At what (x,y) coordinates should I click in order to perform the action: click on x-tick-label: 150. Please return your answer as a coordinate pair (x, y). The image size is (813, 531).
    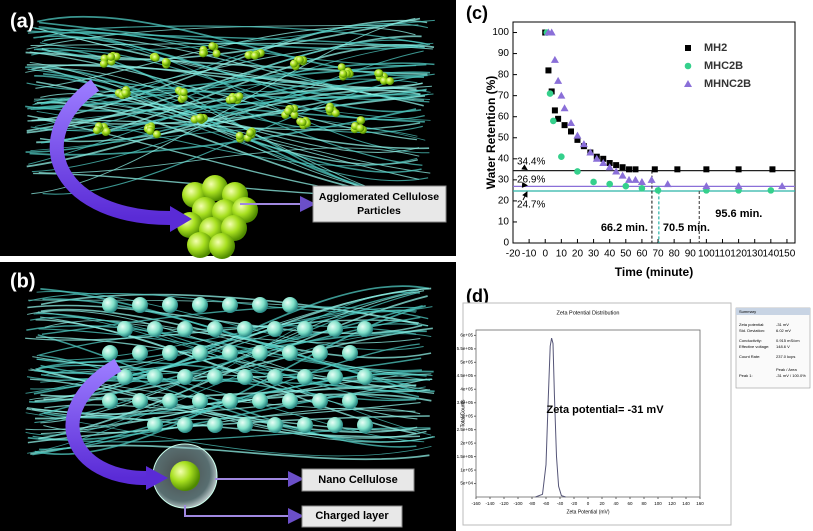
    Looking at the image, I should click on (787, 254).